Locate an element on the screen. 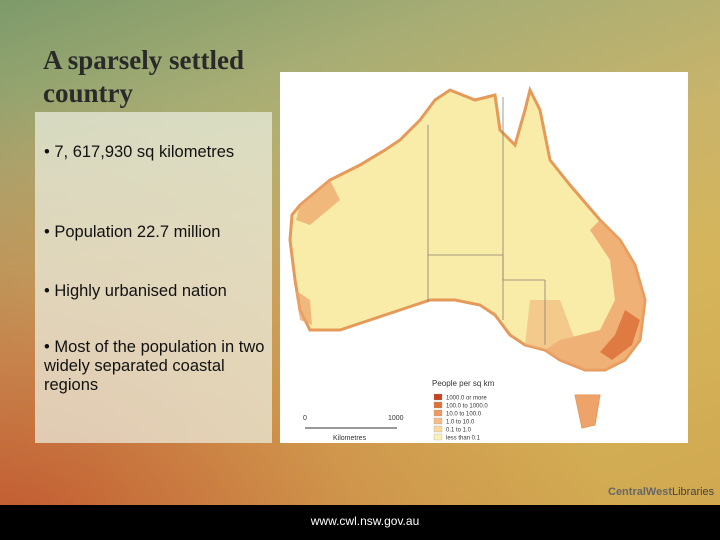 The height and width of the screenshot is (540, 720). logo-text: CentralWest is located at coordinates (640, 492).